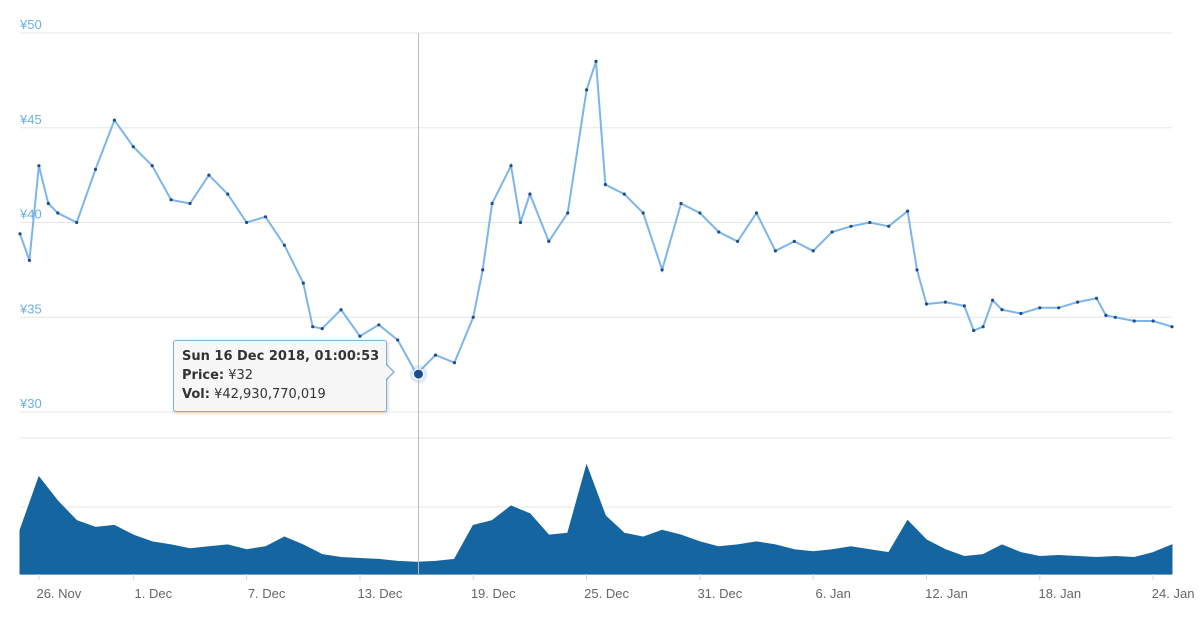 The width and height of the screenshot is (1200, 629). Describe the element at coordinates (196, 394) in the screenshot. I see `tooltip-vol-label: Vol:` at that location.